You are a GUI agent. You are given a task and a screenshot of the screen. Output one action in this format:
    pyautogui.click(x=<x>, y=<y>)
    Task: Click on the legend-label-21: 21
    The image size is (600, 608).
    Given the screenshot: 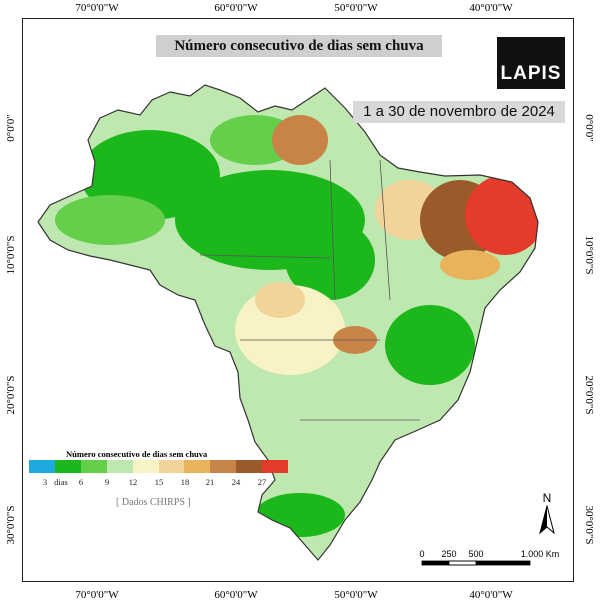 What is the action you would take?
    pyautogui.click(x=210, y=482)
    